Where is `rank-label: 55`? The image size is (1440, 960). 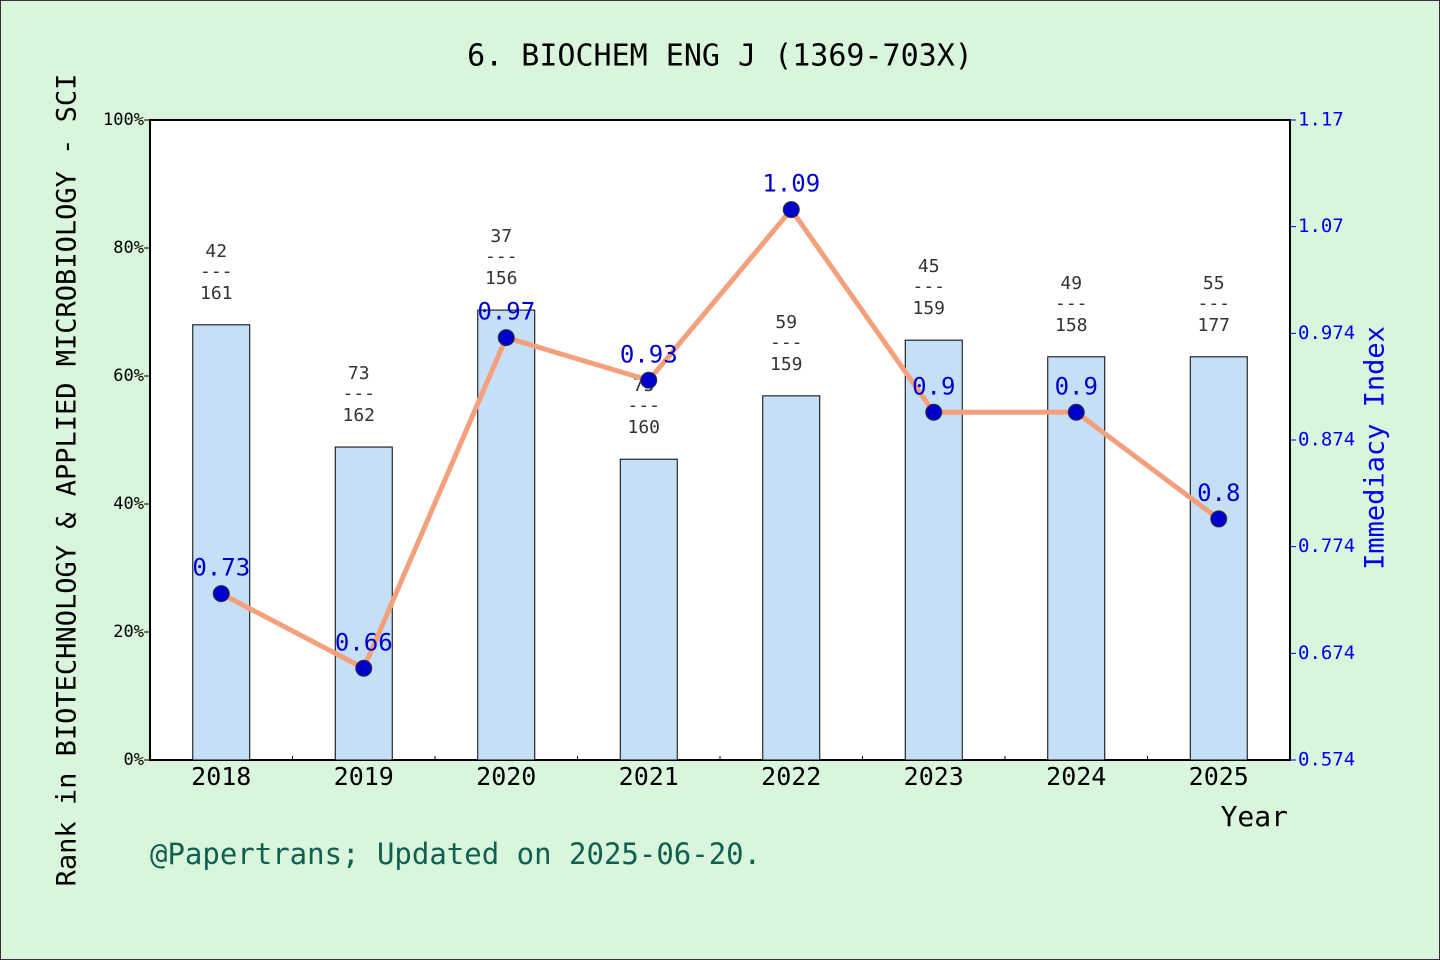 rank-label: 55 is located at coordinates (1214, 283).